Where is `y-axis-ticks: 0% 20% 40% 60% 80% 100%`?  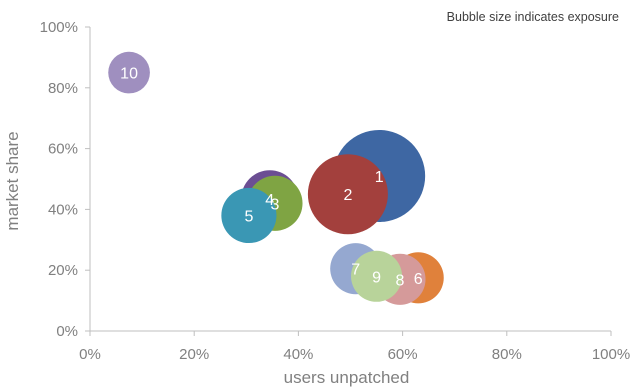 y-axis-ticks: 0% 20% 40% 60% 80% 100% is located at coordinates (65, 179).